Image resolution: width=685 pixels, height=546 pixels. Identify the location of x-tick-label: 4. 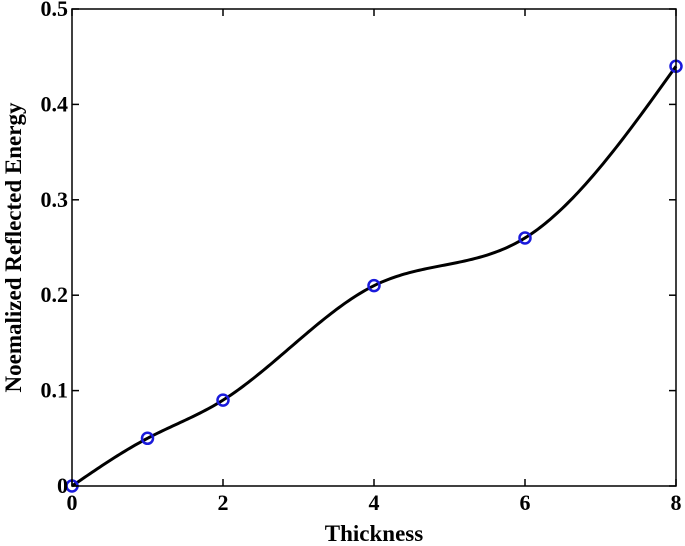
(374, 502).